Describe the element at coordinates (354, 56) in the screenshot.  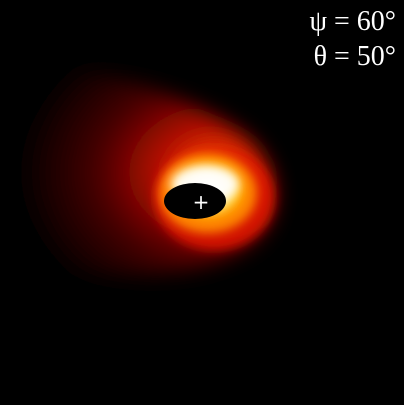
I see `theta-label: θ = 50°` at that location.